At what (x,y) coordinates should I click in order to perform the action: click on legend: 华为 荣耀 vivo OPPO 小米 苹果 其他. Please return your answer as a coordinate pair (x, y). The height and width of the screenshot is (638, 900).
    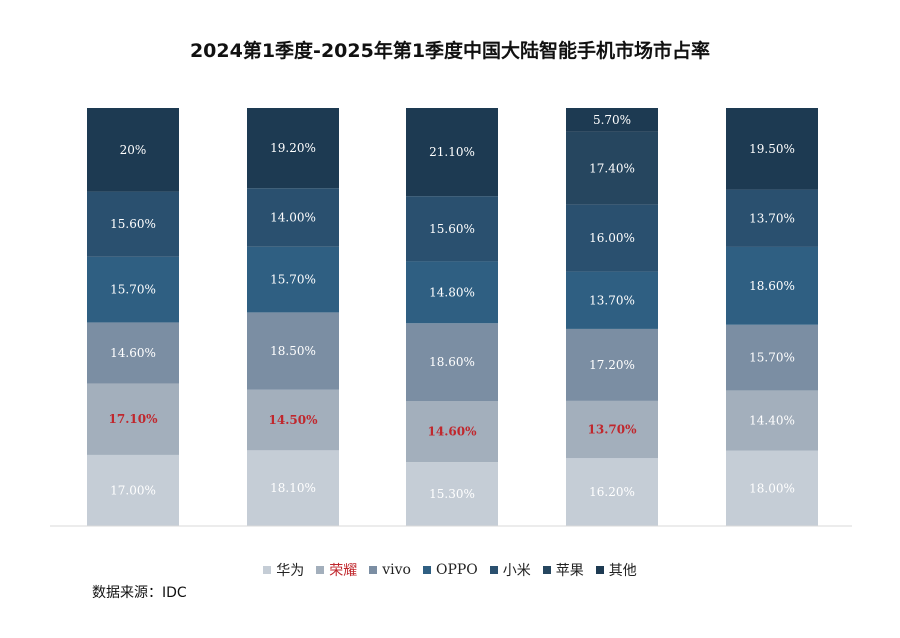
    Looking at the image, I should click on (450, 570).